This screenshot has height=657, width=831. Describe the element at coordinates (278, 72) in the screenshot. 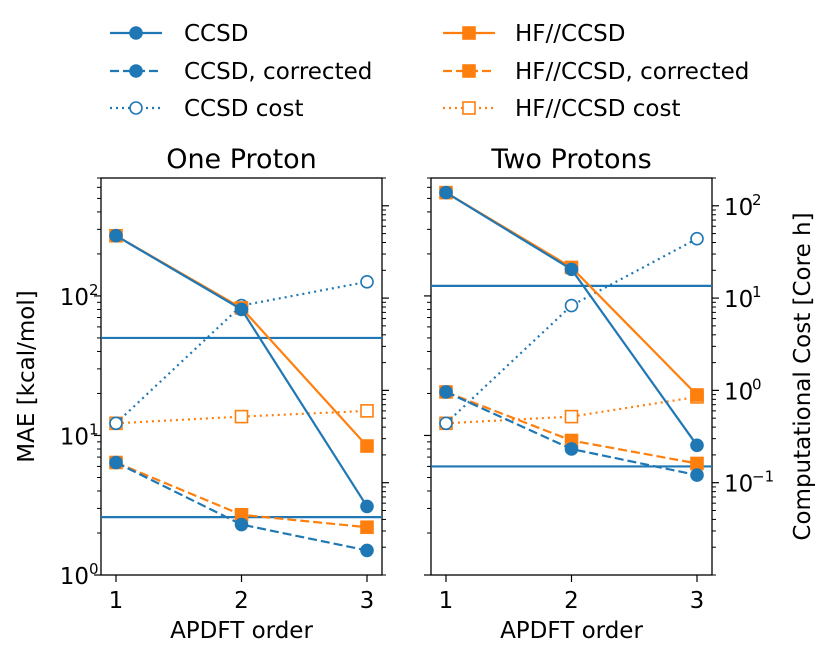

I see `legend-label: CCSD, corrected` at that location.